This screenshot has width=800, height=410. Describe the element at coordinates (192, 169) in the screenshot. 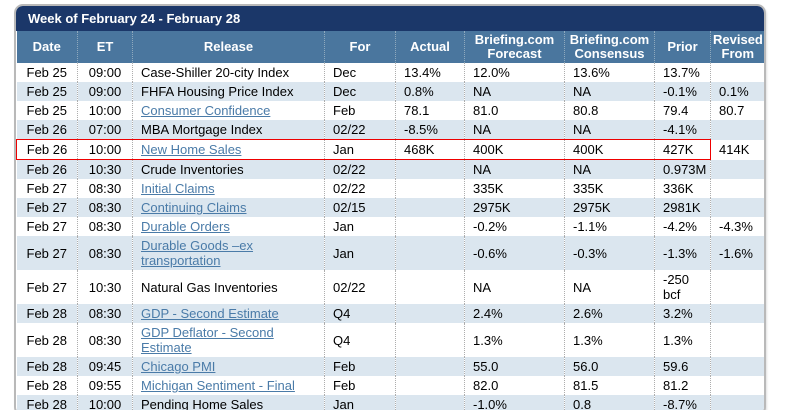

I see `release-text: Crude Inventories` at that location.